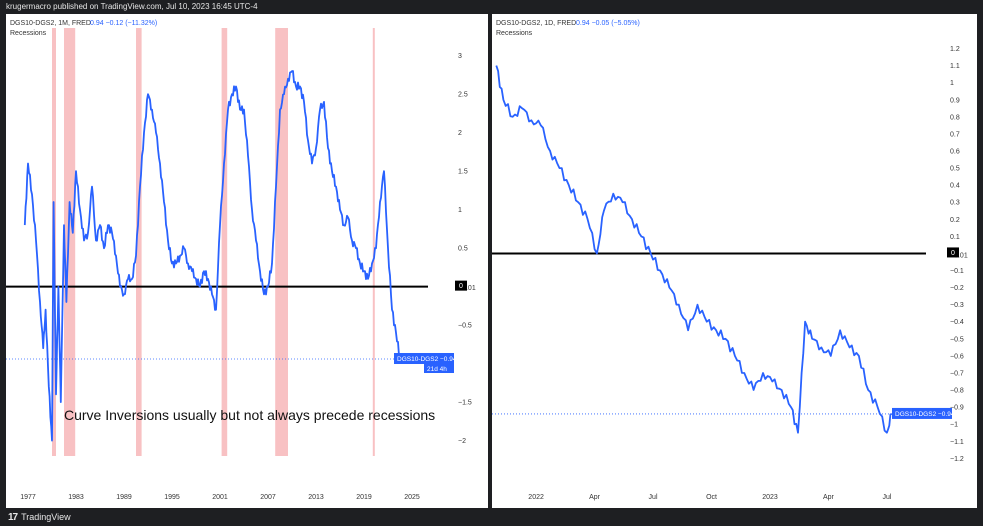 The width and height of the screenshot is (983, 526). What do you see at coordinates (954, 425) in the screenshot?
I see `y-tick-label: −1` at bounding box center [954, 425].